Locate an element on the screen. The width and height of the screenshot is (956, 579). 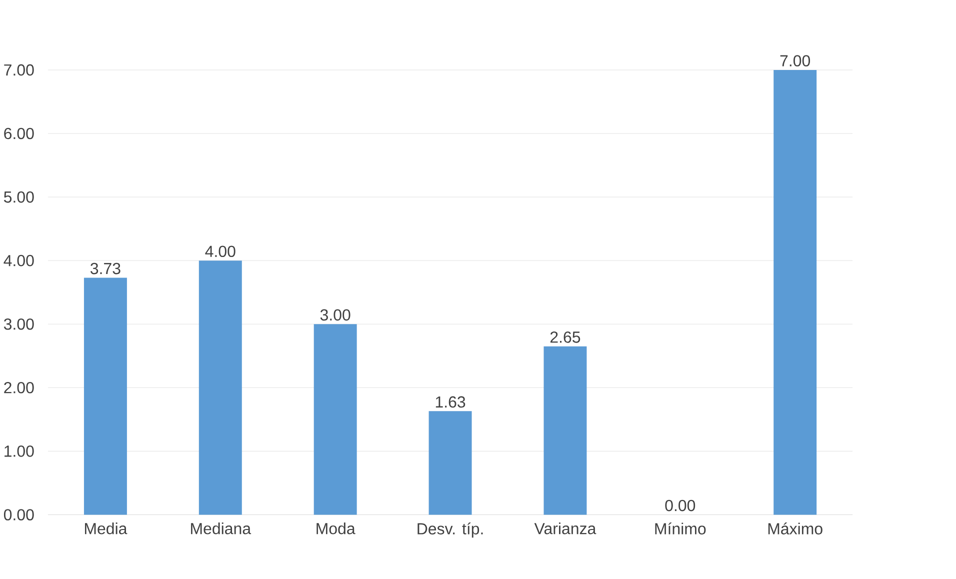
x-tick-label: Desv. típ. is located at coordinates (450, 530).